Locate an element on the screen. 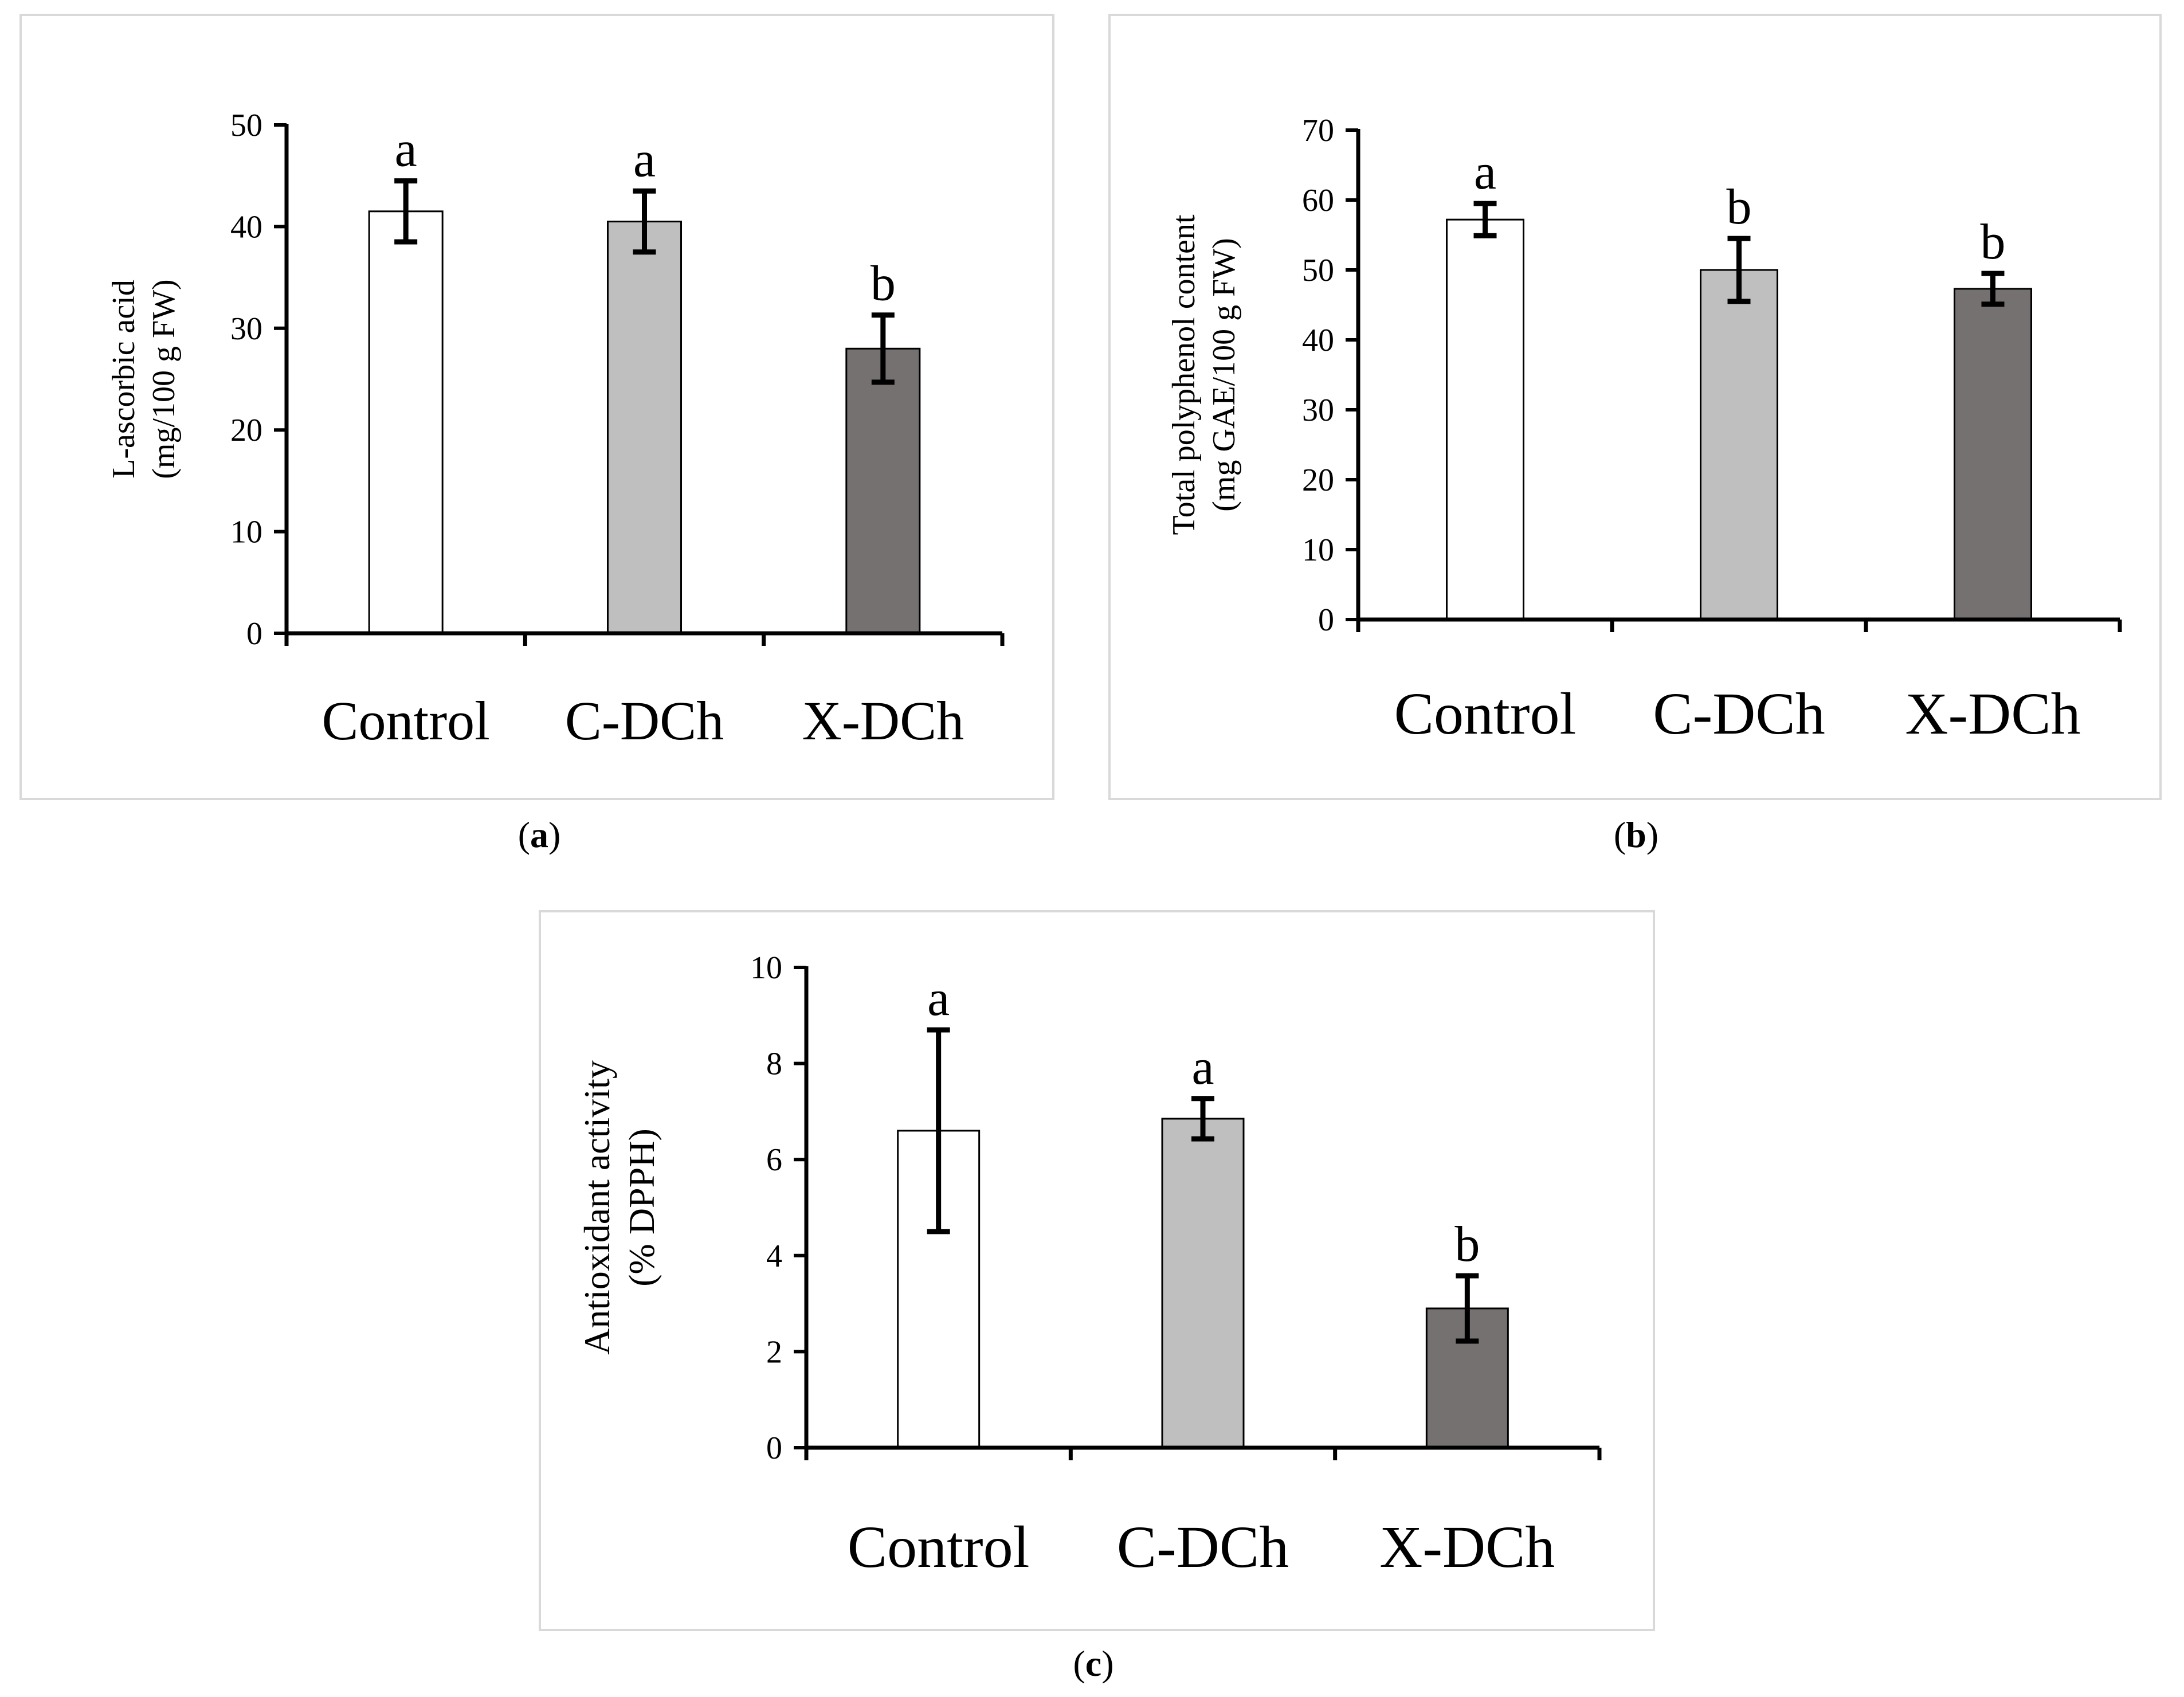  panel-caption-a: (a) is located at coordinates (539, 834).